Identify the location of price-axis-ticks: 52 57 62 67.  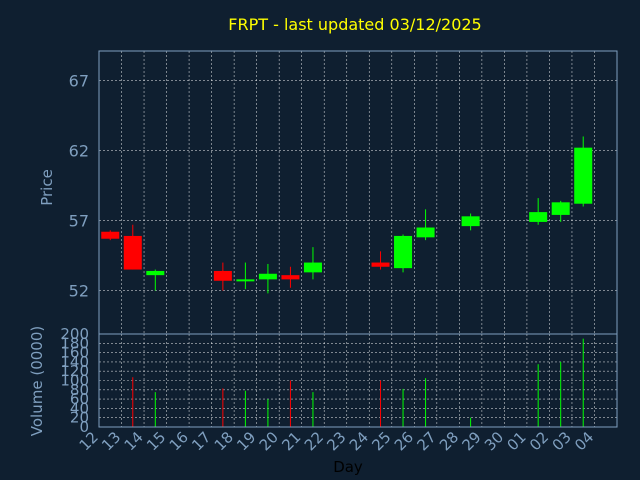
(79, 185).